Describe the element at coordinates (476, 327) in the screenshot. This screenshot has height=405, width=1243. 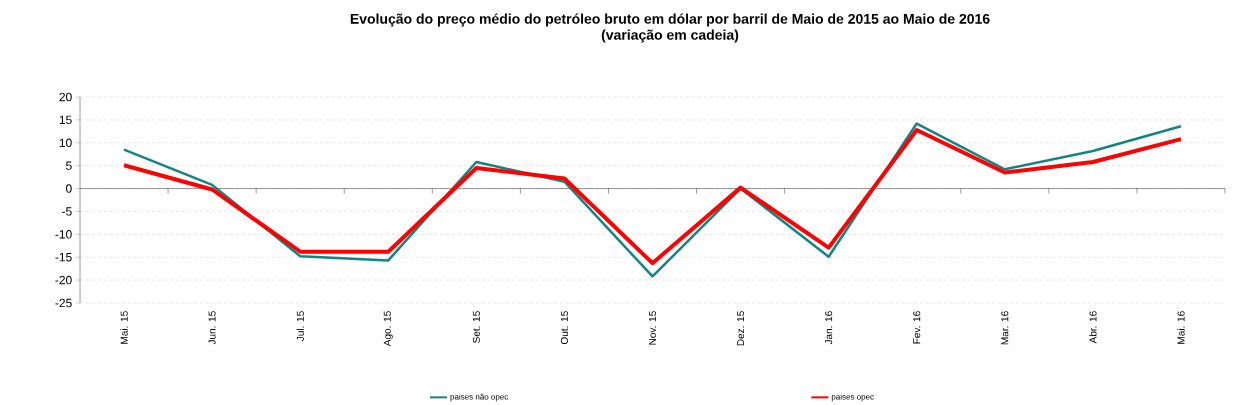
I see `x-tick-label: Set. 15` at that location.